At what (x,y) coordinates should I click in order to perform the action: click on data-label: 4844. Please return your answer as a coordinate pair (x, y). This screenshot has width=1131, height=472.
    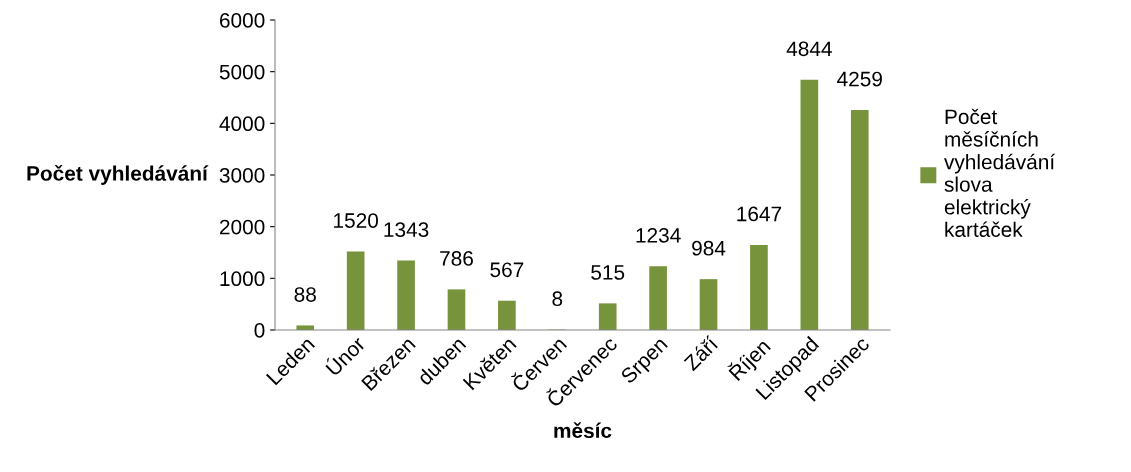
    Looking at the image, I should click on (809, 49).